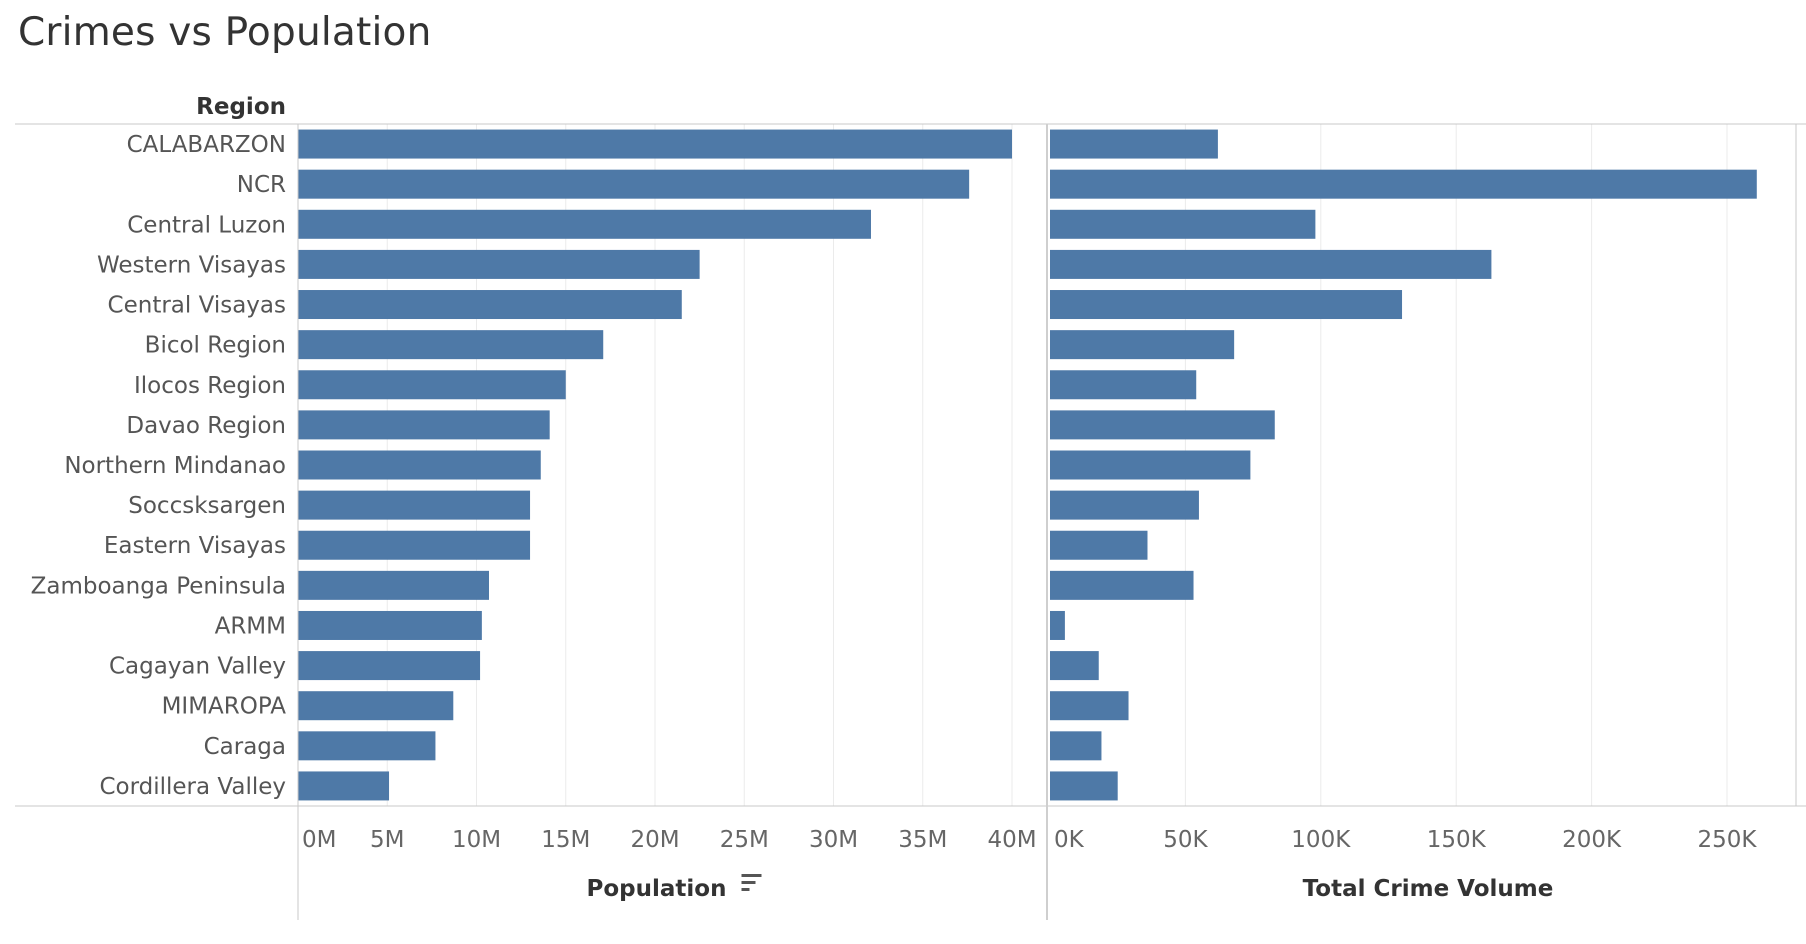  I want to click on x-tick-label: 40M, so click(1011, 840).